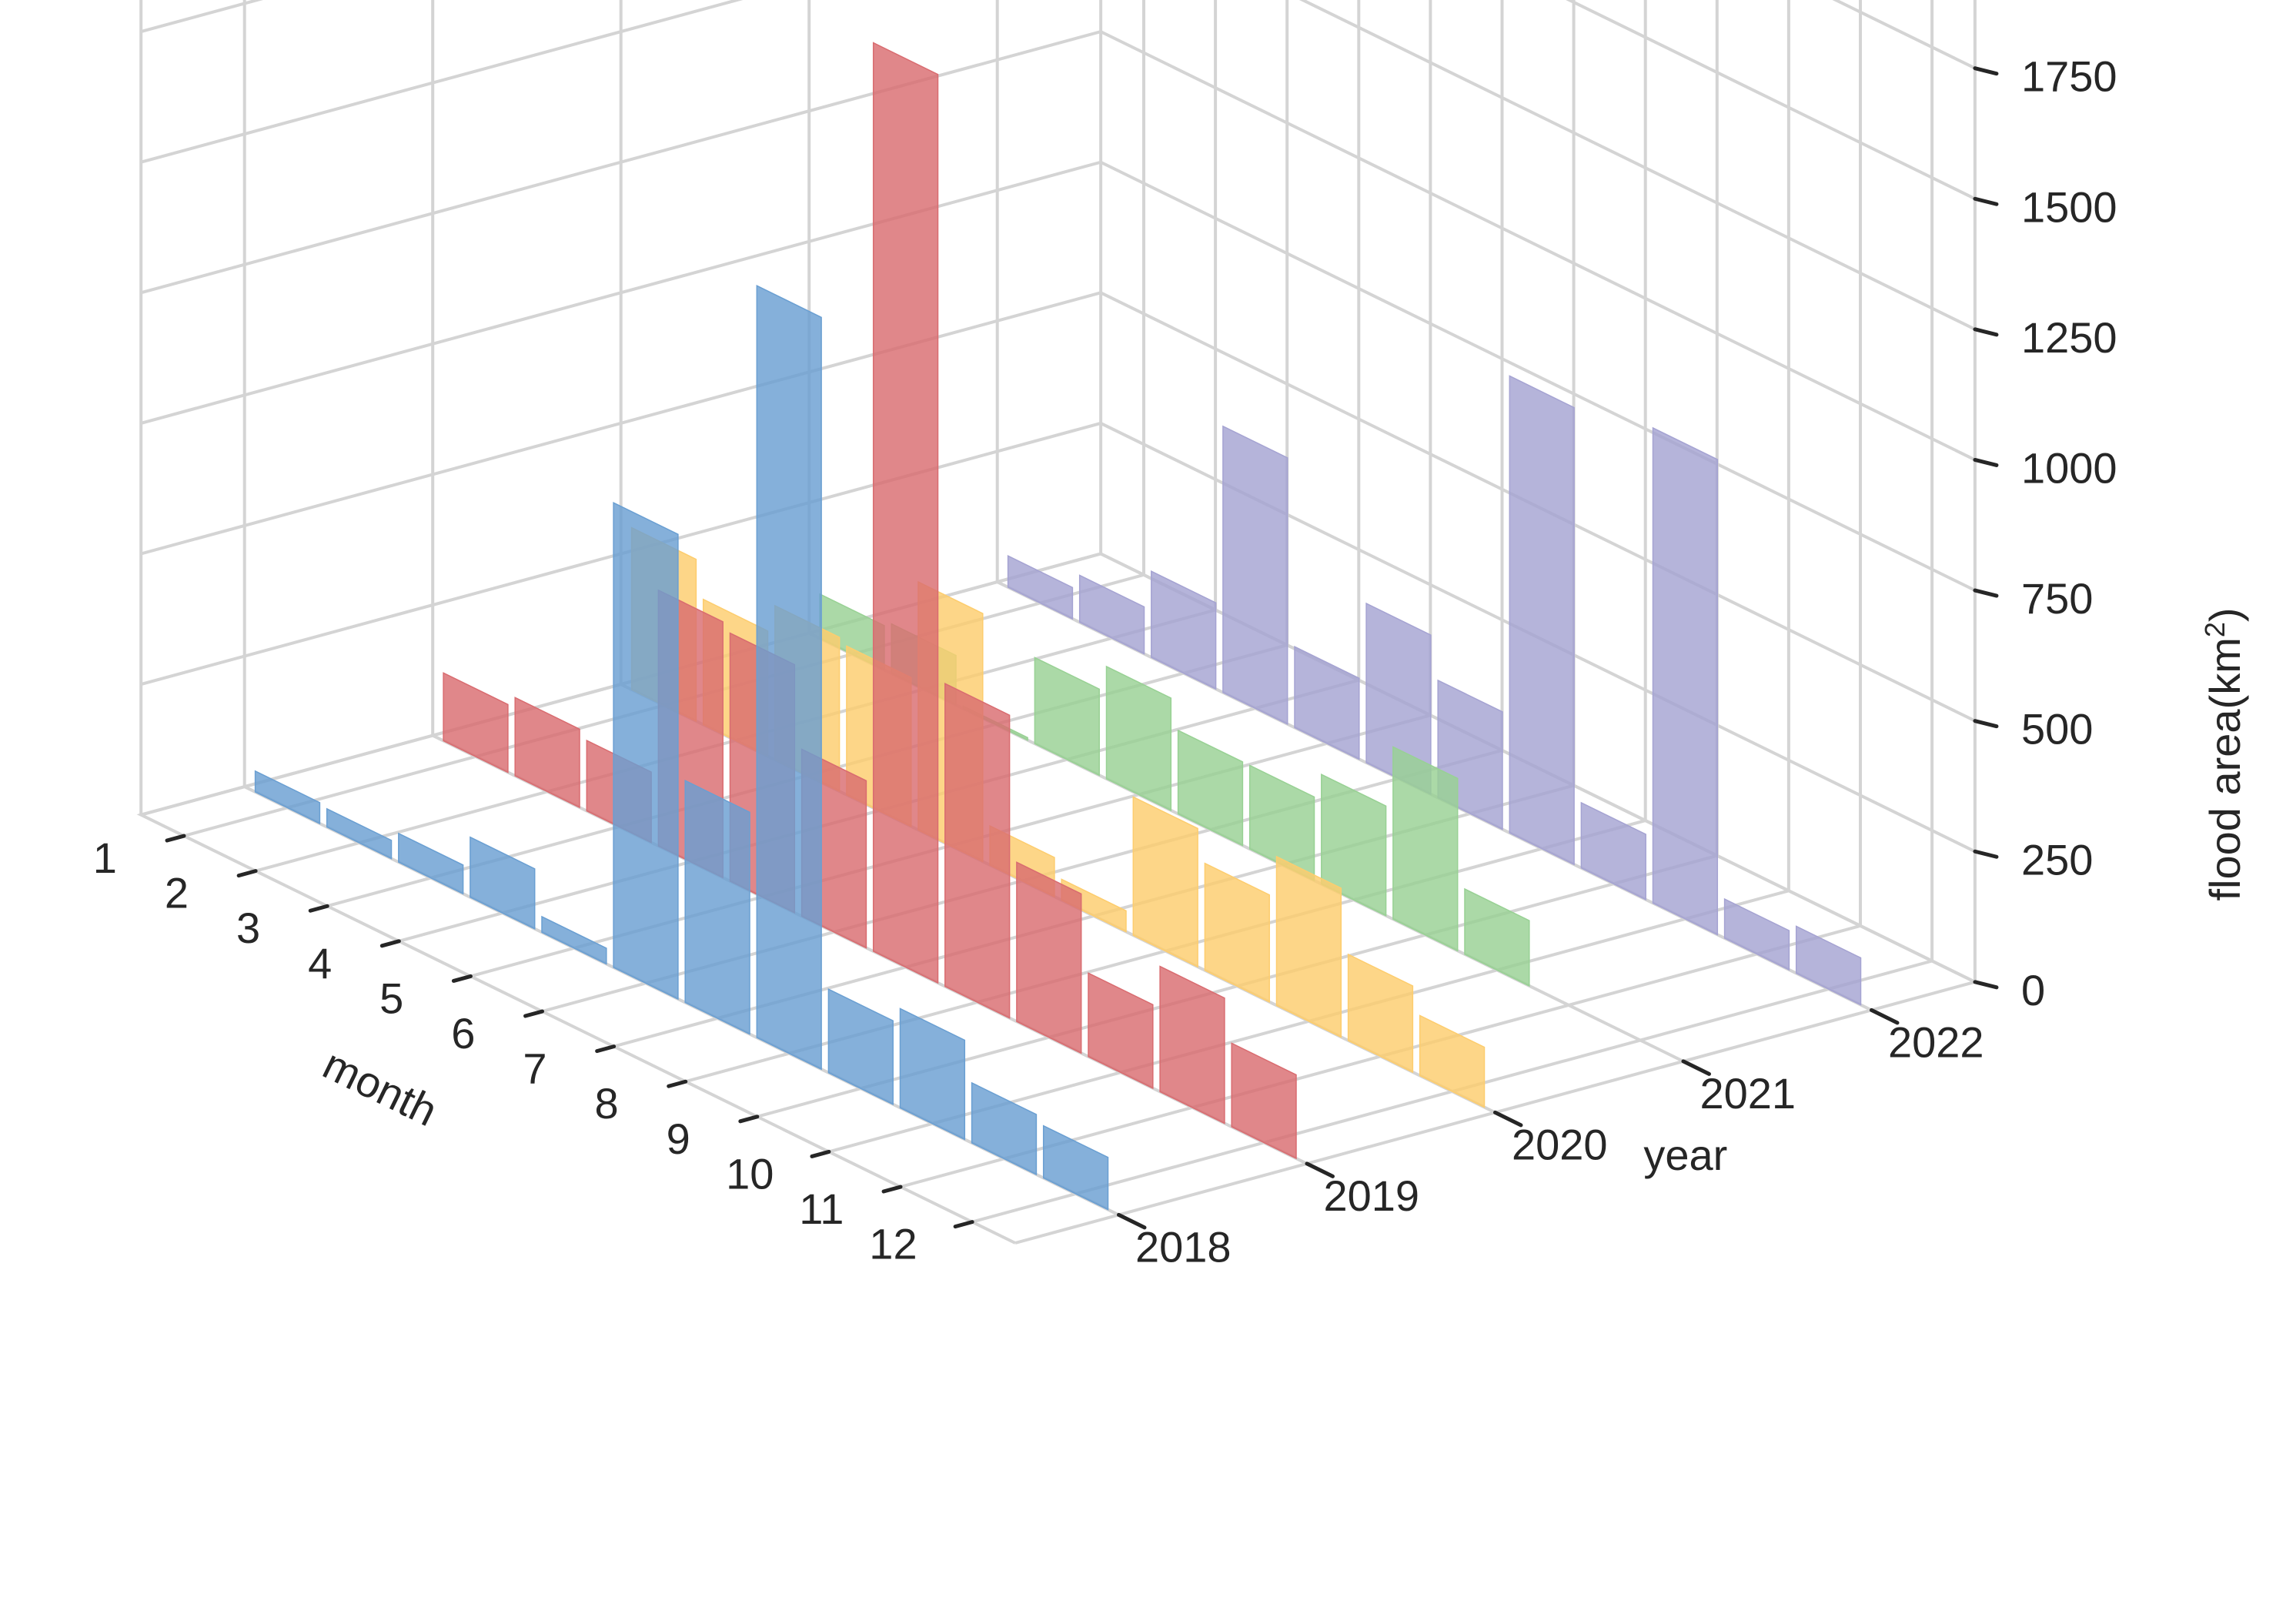 This screenshot has height=1624, width=2276. Describe the element at coordinates (320, 963) in the screenshot. I see `month-tick-label: 4` at that location.